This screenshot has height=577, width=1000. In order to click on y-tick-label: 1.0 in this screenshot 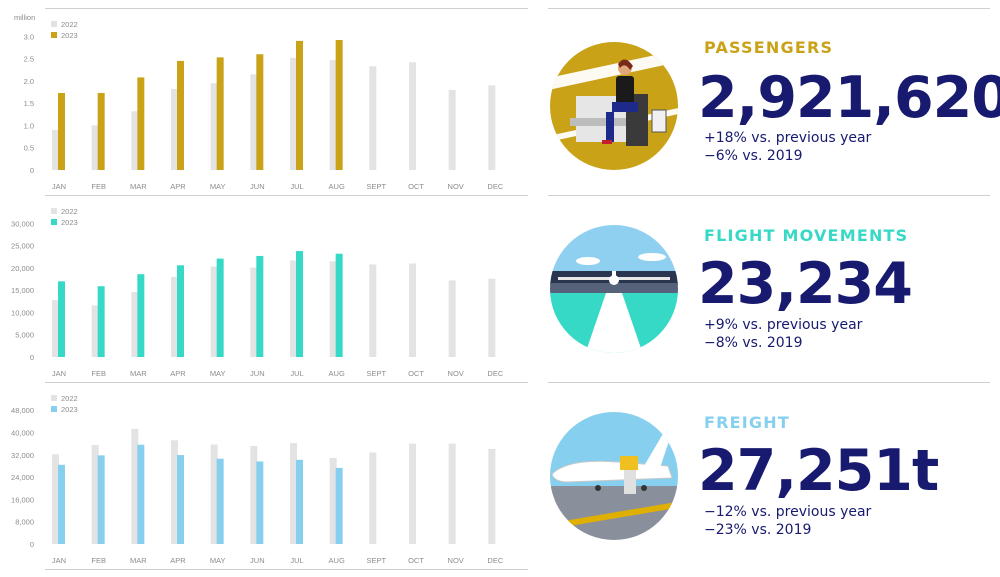, I will do `click(29, 125)`.